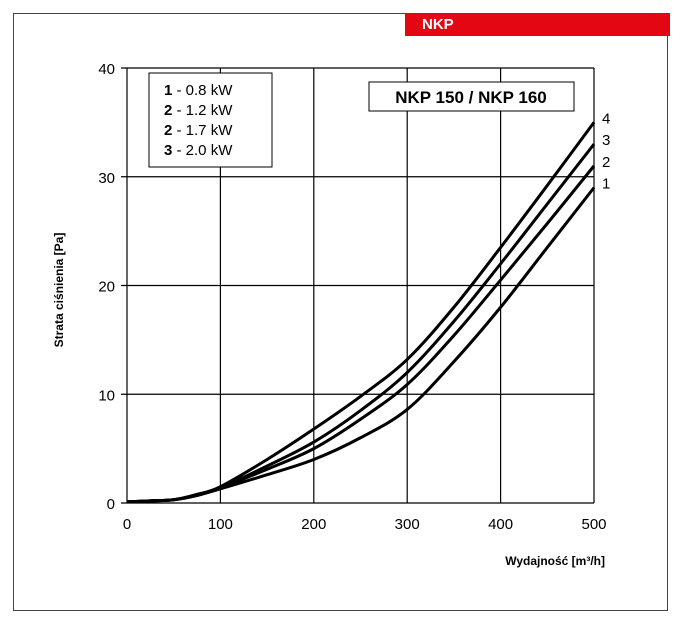  Describe the element at coordinates (59, 290) in the screenshot. I see `y-axis-label: Strata ciśnienia [Pa]` at that location.